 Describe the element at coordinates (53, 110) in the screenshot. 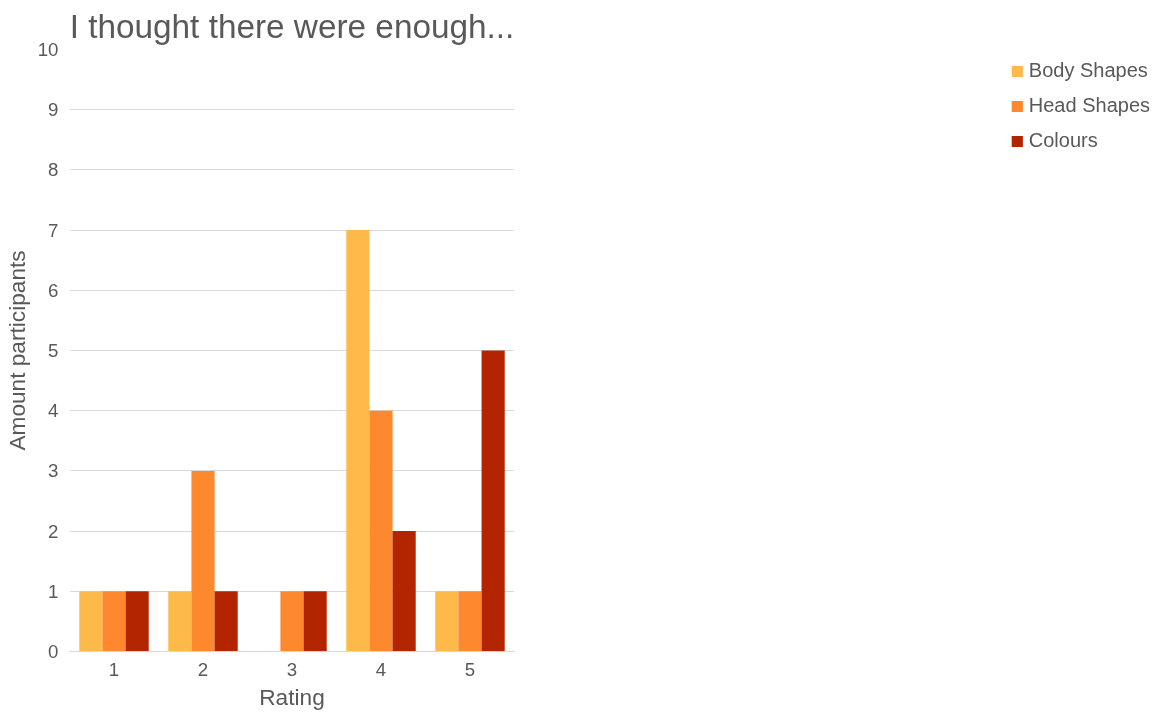

I see `y-tick-label: 9` at that location.